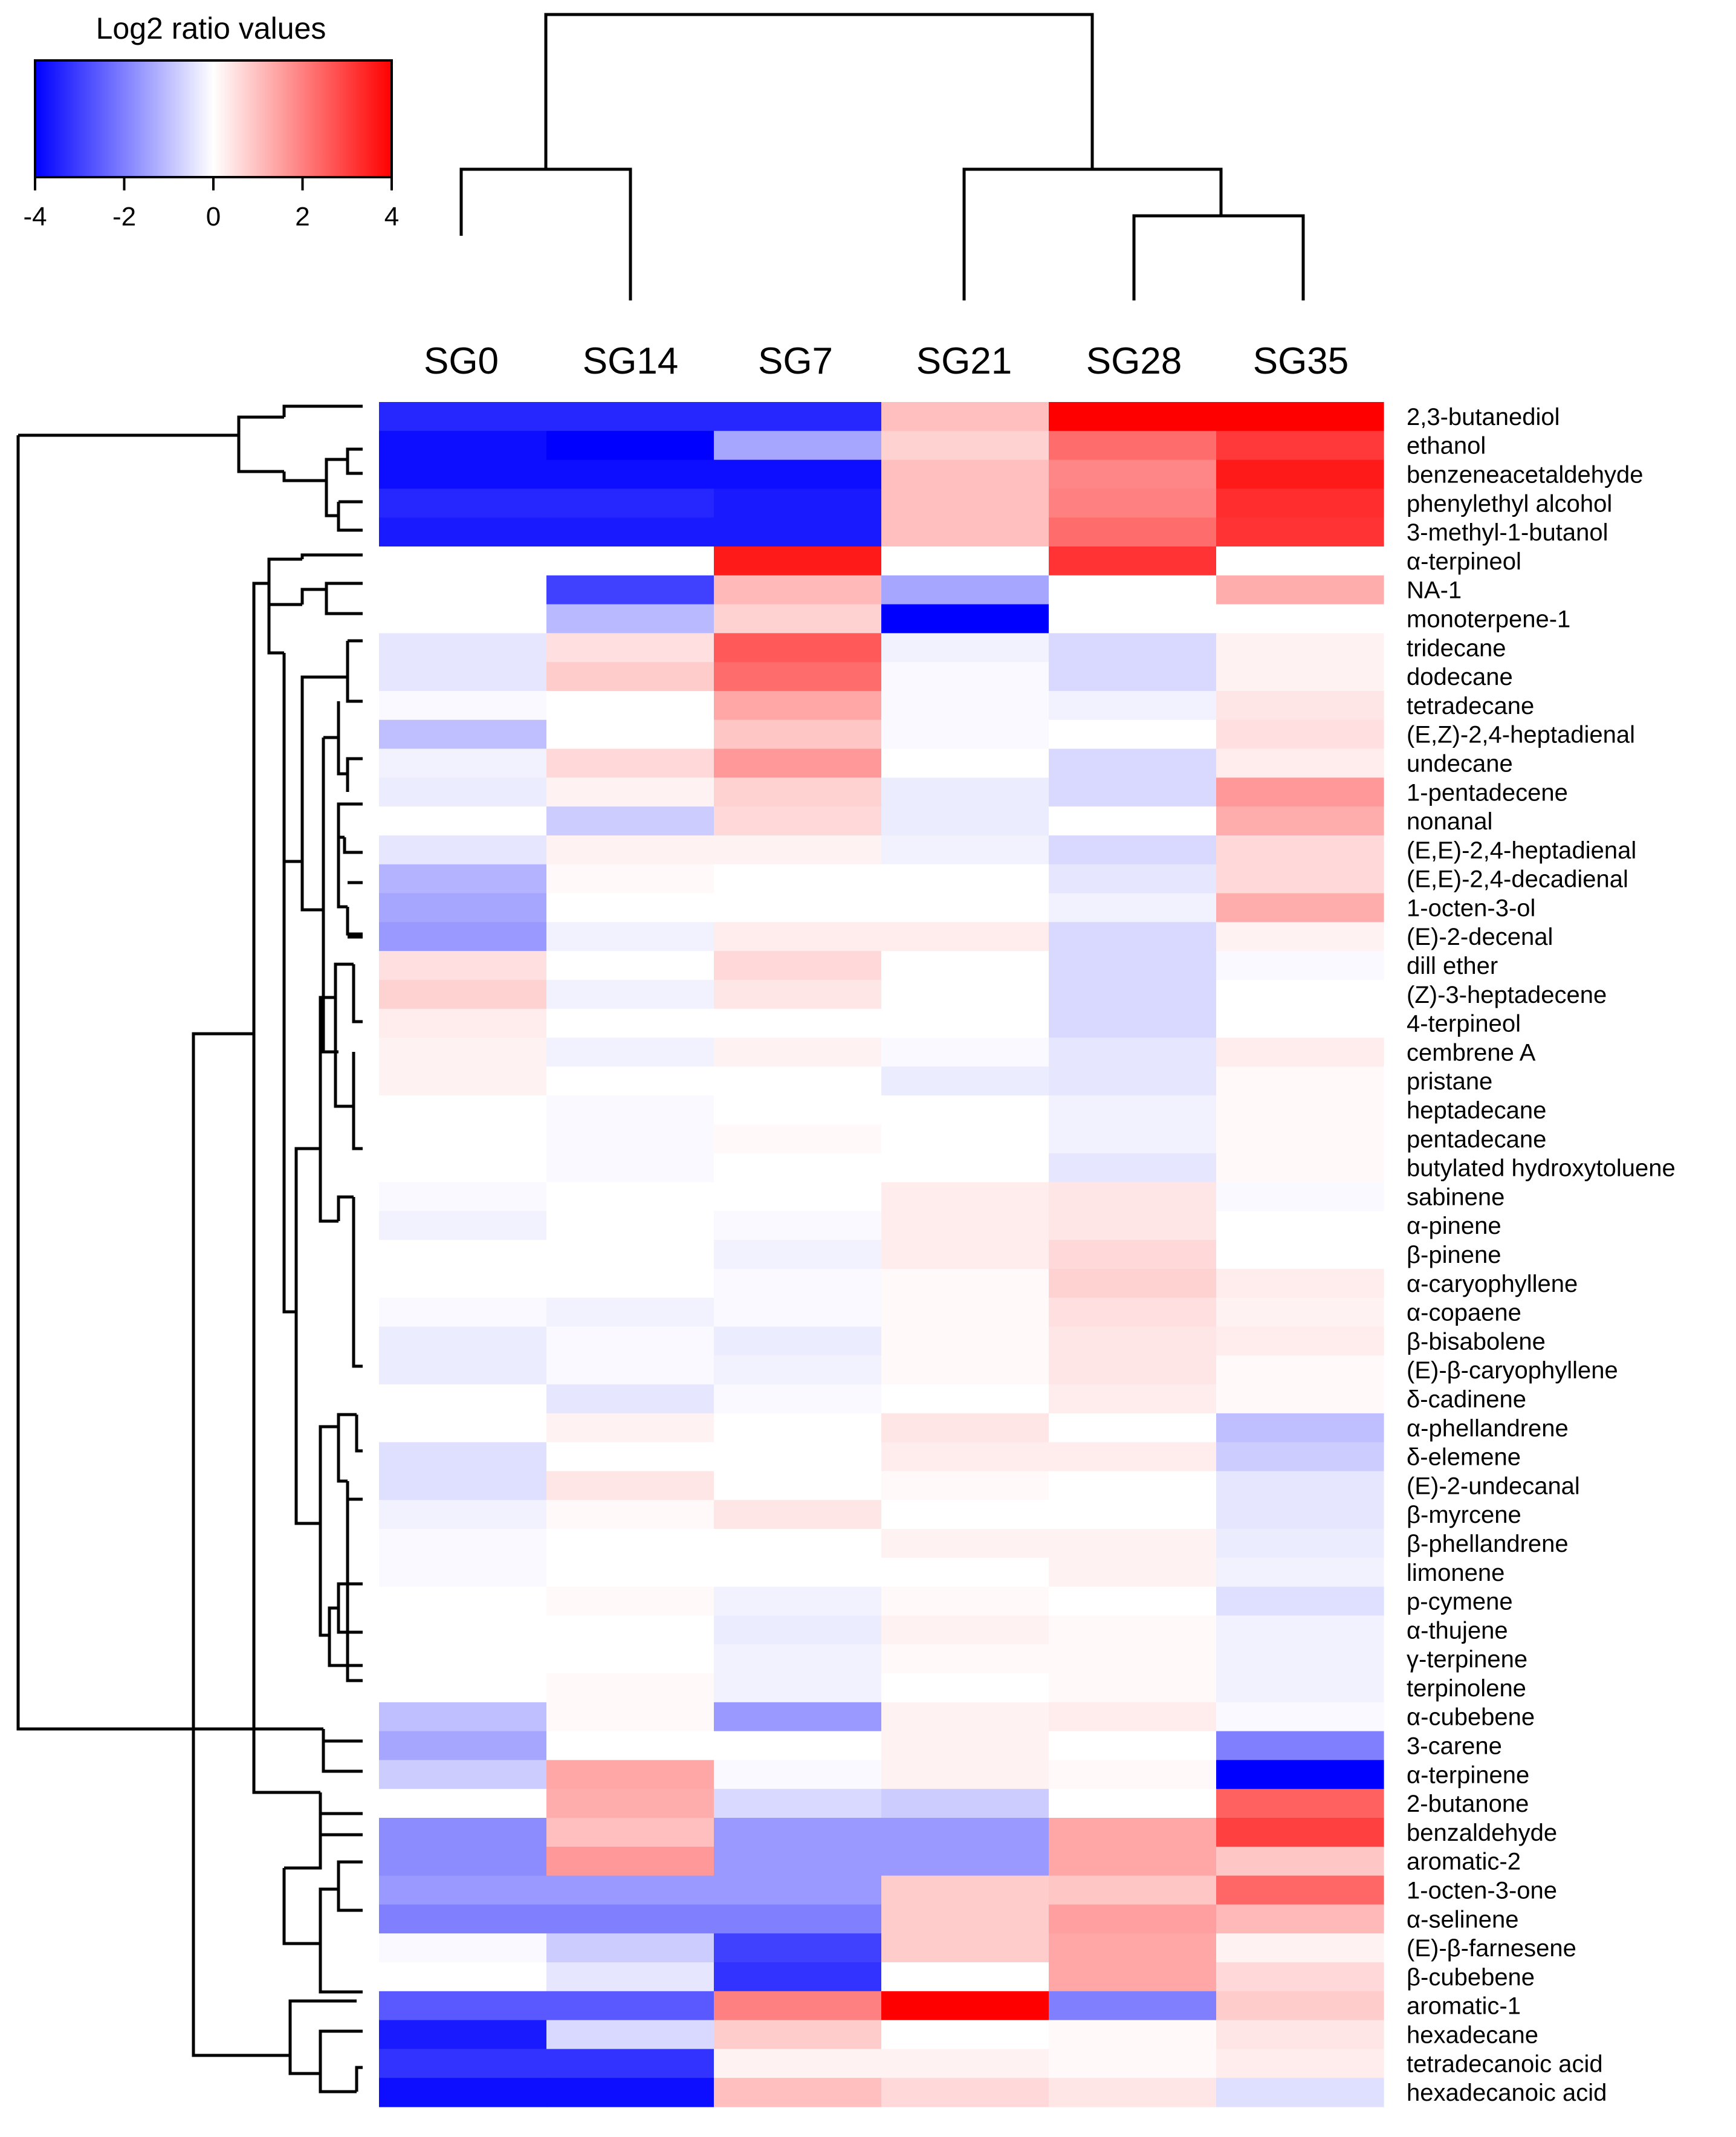 This screenshot has width=1736, height=2137. Describe the element at coordinates (1483, 417) in the screenshot. I see `row-label: 2,3-butanediol` at that location.